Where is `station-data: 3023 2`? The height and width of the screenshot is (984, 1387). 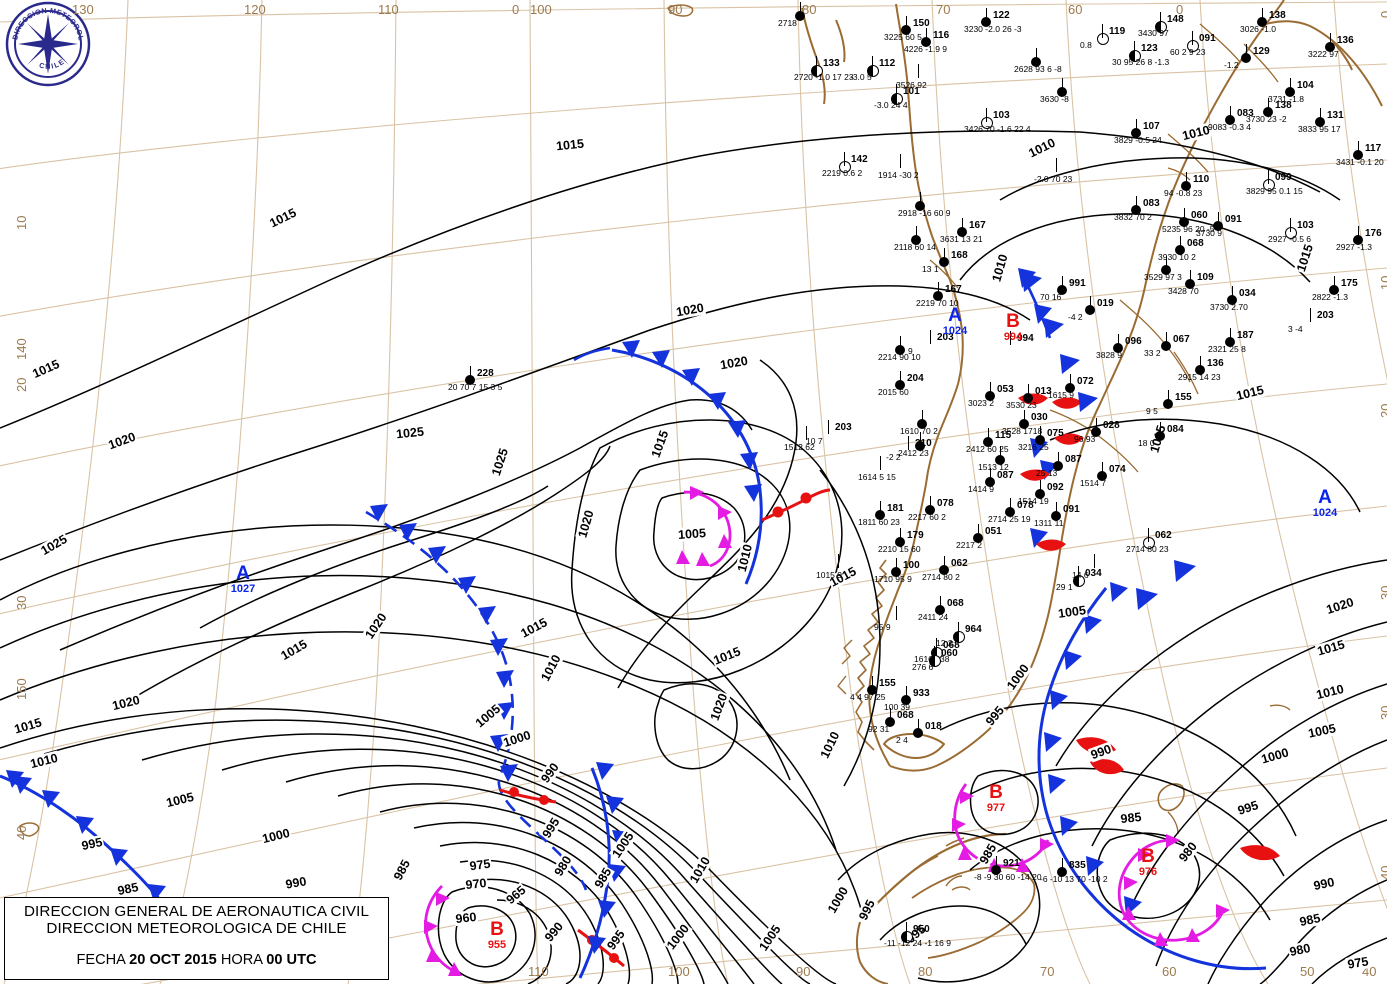 station-data: 3023 2 is located at coordinates (981, 403).